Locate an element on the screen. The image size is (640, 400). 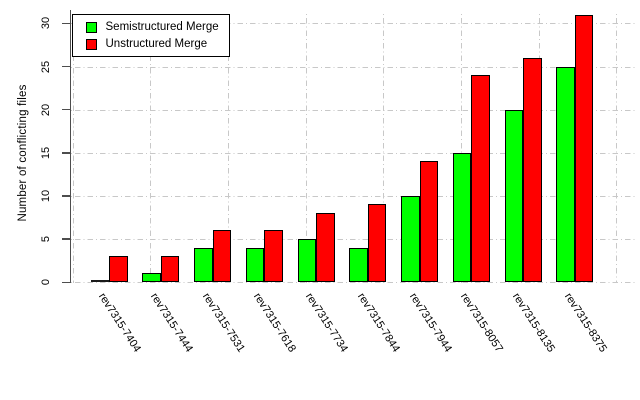
x-axis-label: rev7315-7944 is located at coordinates (430, 323).